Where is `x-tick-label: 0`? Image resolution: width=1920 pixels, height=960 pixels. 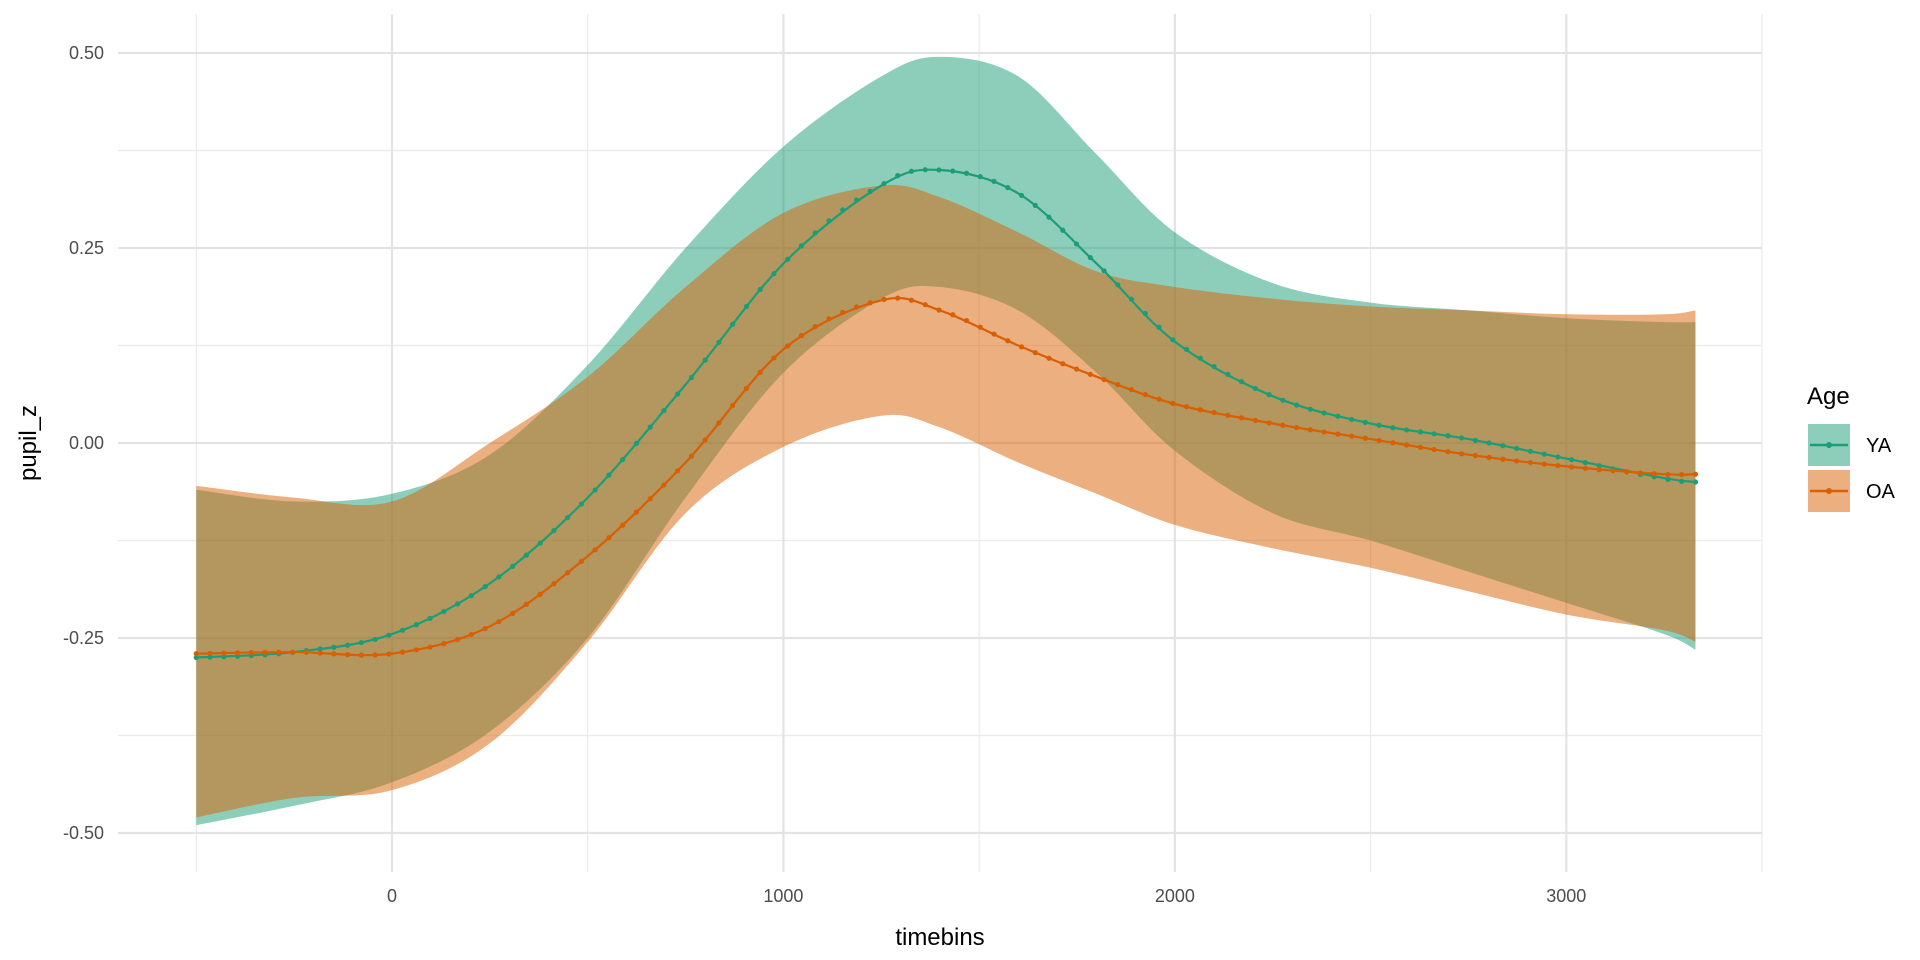
x-tick-label: 0 is located at coordinates (392, 896).